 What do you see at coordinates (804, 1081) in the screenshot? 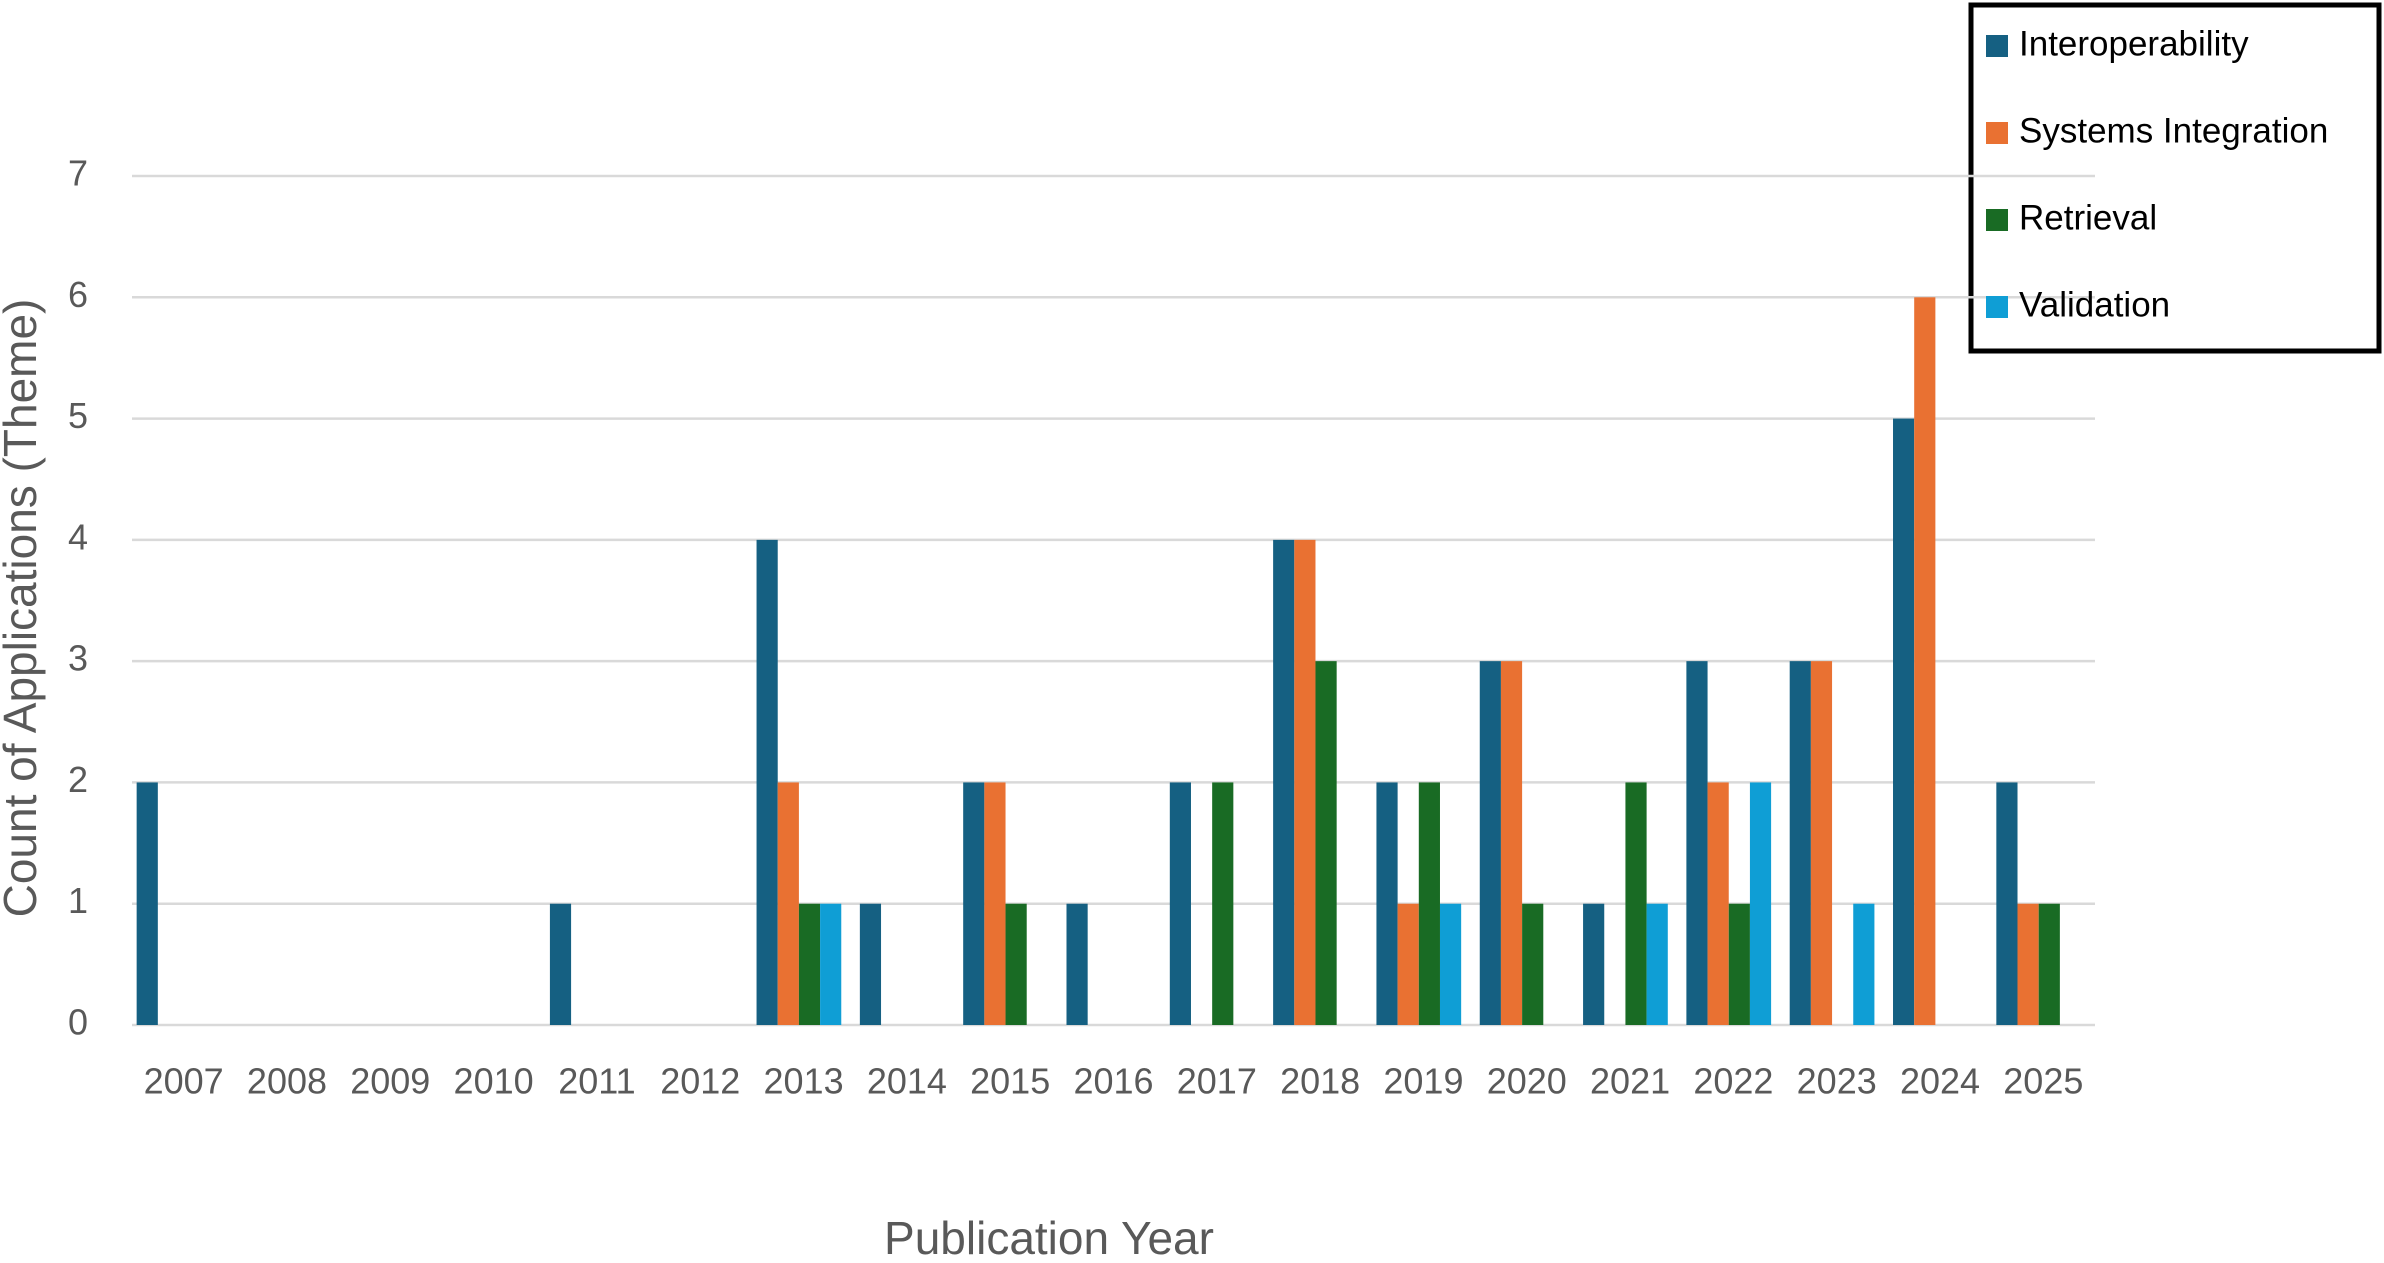
I see `x-tick-label: 2013` at bounding box center [804, 1081].